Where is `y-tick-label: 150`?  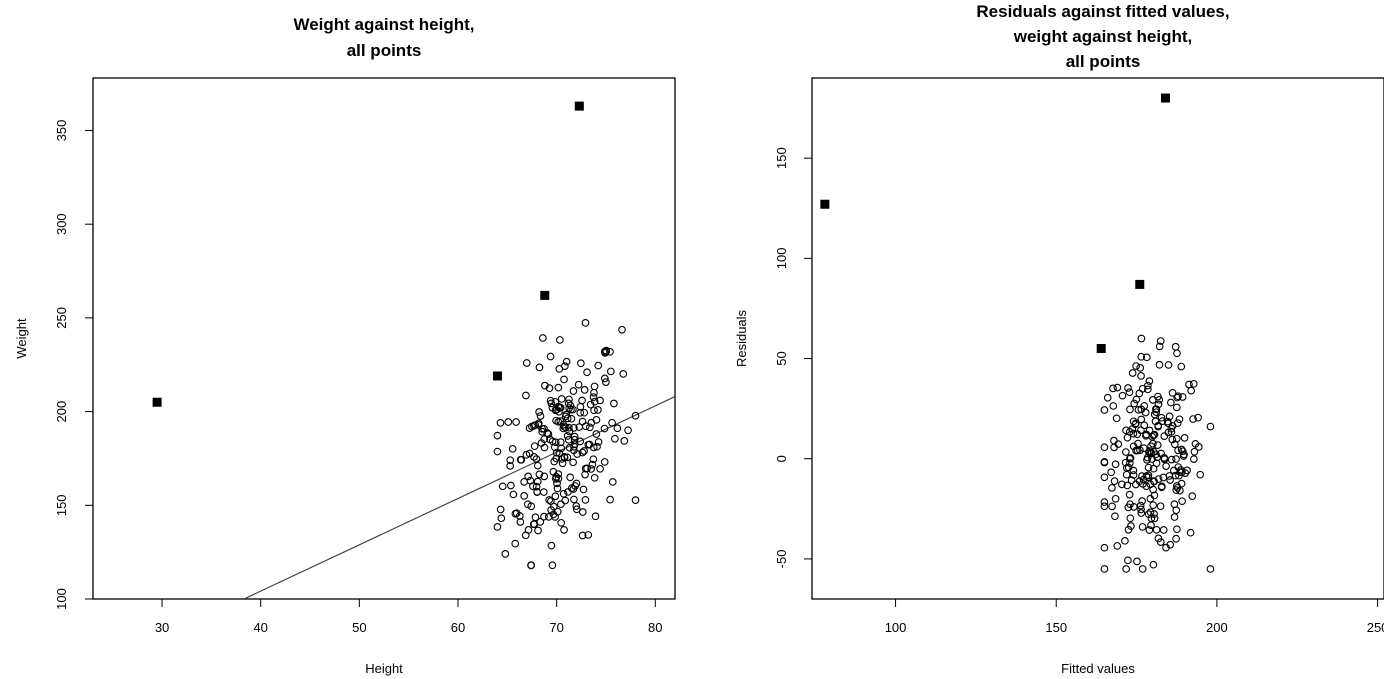 y-tick-label: 150 is located at coordinates (61, 505).